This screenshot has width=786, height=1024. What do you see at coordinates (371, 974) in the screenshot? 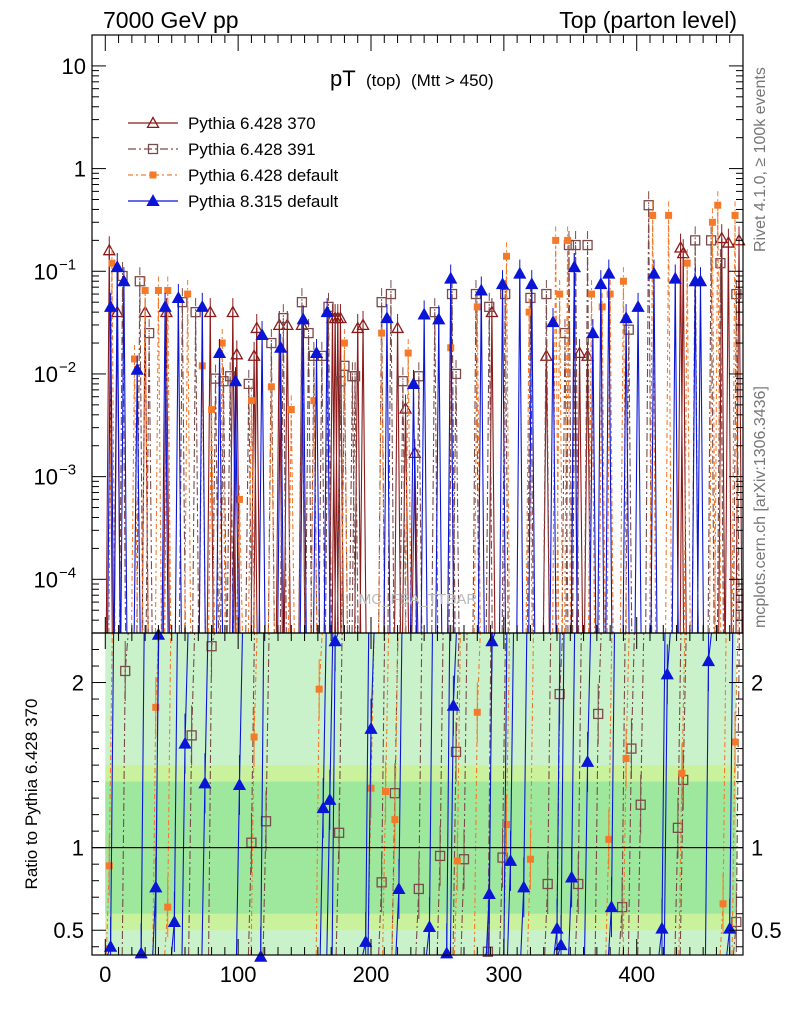
I see `xtick-label: 200` at bounding box center [371, 974].